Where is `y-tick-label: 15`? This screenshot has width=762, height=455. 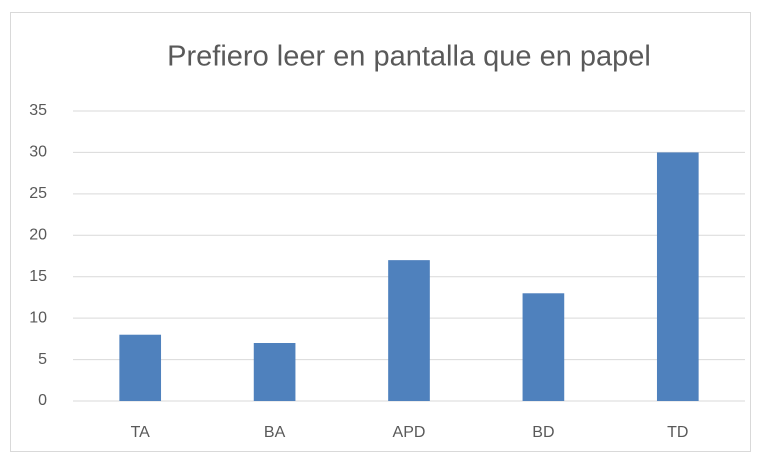
y-tick-label: 15 is located at coordinates (38, 276).